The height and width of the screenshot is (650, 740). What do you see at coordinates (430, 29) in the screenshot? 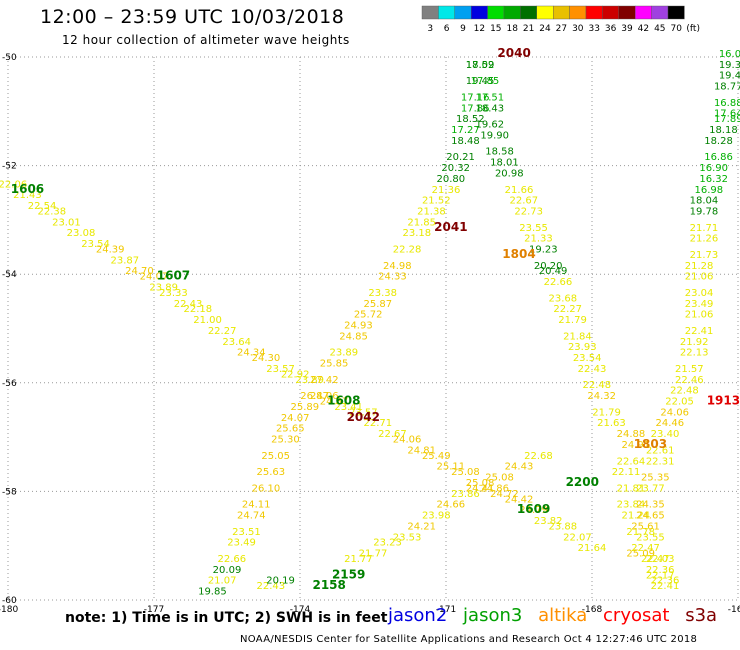
I see `scale-value: 3` at bounding box center [430, 29].